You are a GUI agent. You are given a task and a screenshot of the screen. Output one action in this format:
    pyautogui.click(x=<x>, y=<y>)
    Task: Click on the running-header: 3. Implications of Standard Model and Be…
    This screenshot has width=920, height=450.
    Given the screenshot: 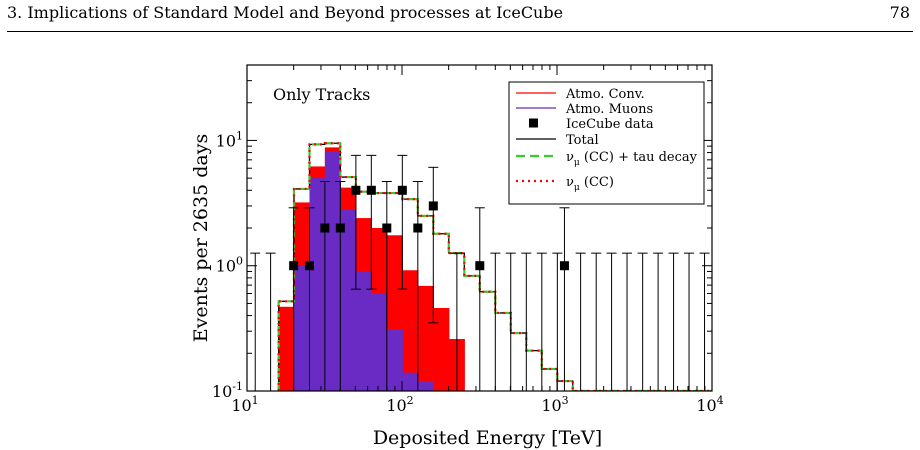 What is the action you would take?
    pyautogui.click(x=460, y=20)
    